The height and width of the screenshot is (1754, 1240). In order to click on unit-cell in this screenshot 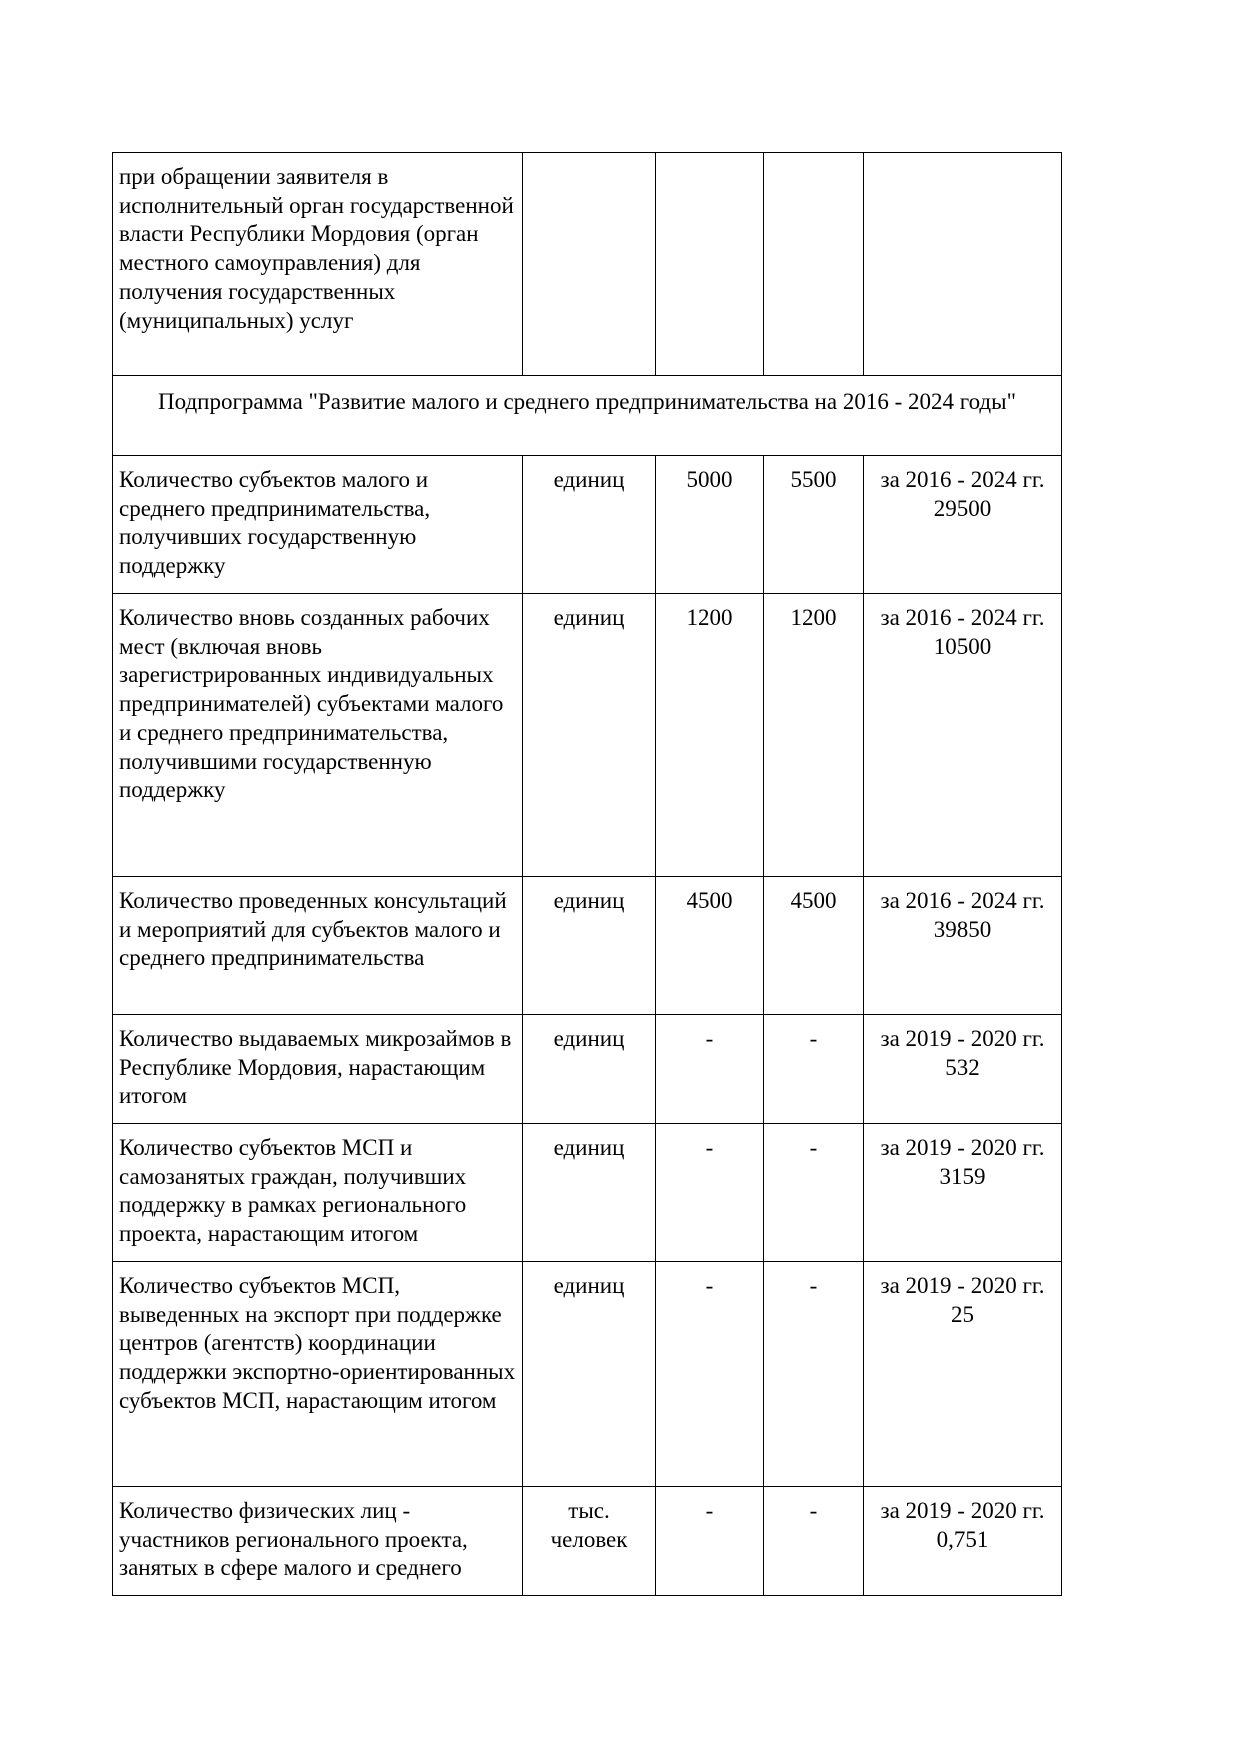, I will do `click(589, 264)`.